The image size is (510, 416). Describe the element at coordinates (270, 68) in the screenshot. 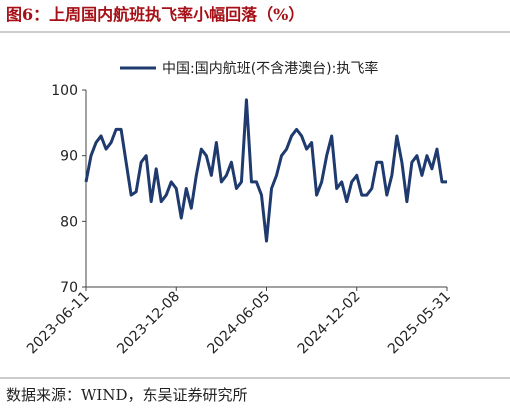

I see `legend-label: 中国:国内航班(不含港澳台):执飞率` at that location.